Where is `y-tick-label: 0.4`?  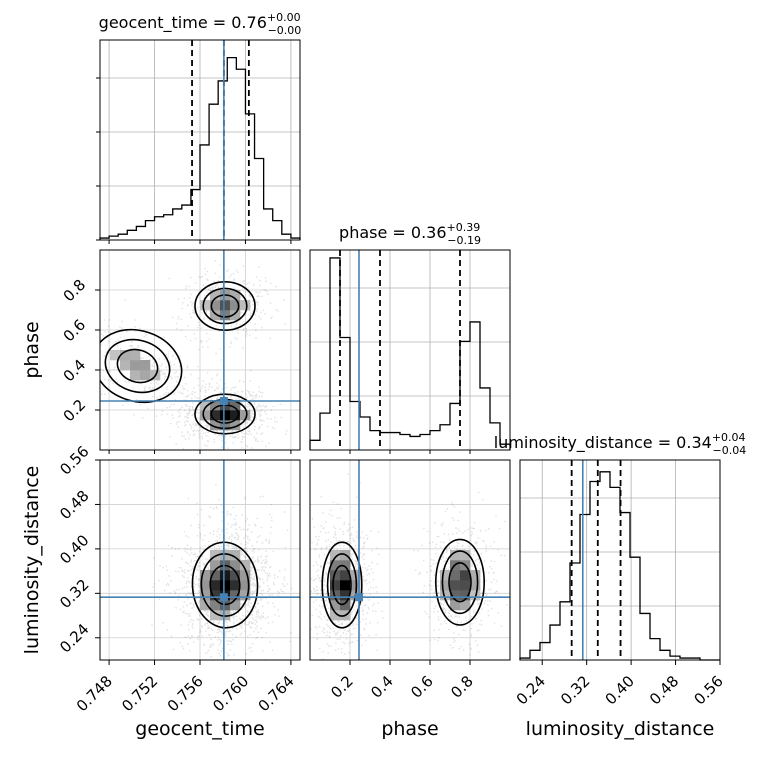 y-tick-label: 0.4 is located at coordinates (75, 371).